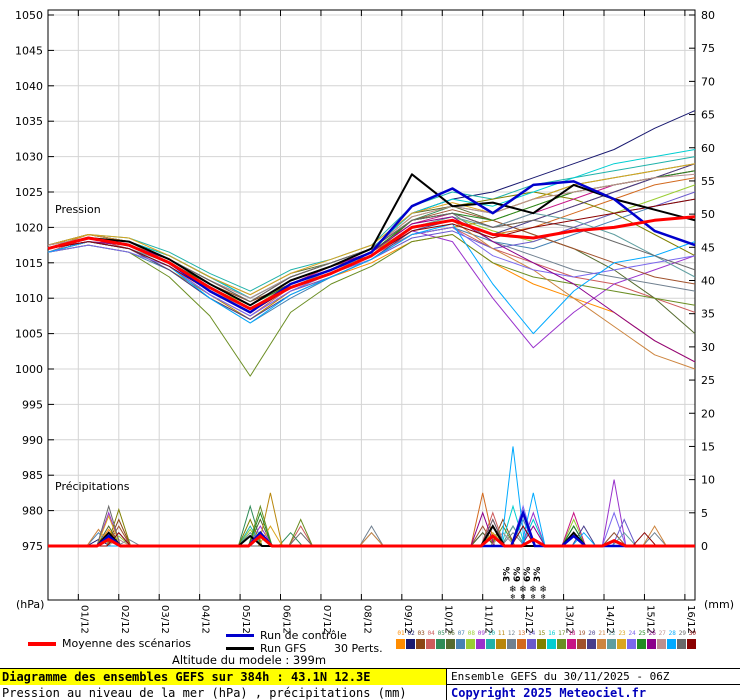 The width and height of the screenshot is (740, 700). What do you see at coordinates (42, 643) in the screenshot?
I see `mean-line-swatch` at bounding box center [42, 643].